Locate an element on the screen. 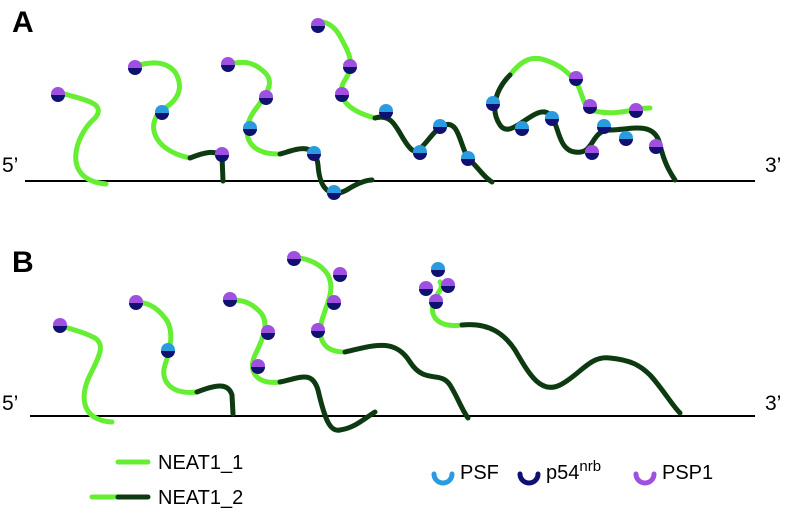  panel-b-three-prime-label: 3’ is located at coordinates (773, 403).